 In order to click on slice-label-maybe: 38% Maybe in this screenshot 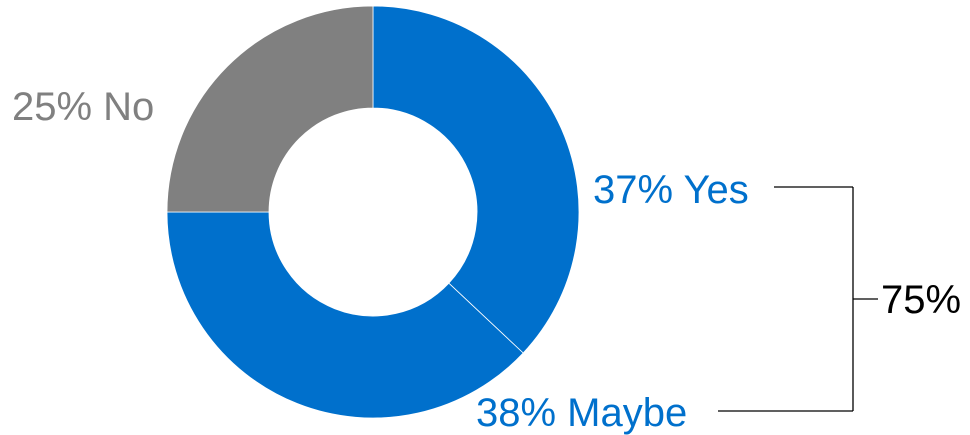, I will do `click(581, 413)`.